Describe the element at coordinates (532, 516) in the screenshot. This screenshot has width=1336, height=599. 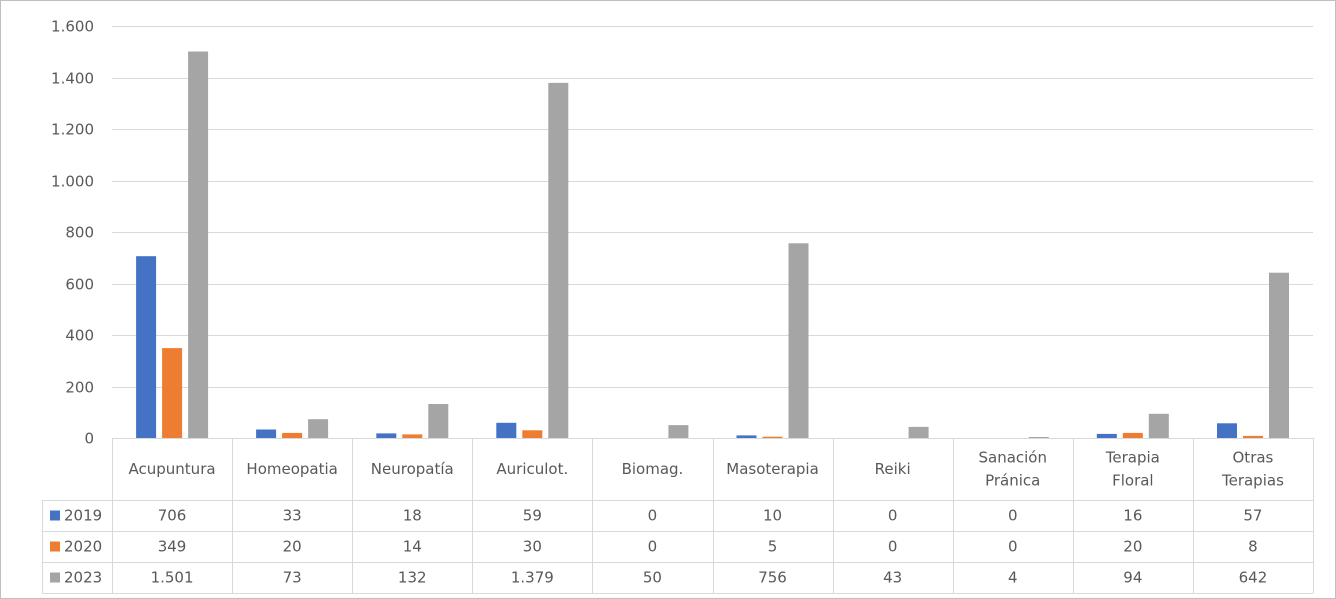
I see `data-table-value: 59` at that location.